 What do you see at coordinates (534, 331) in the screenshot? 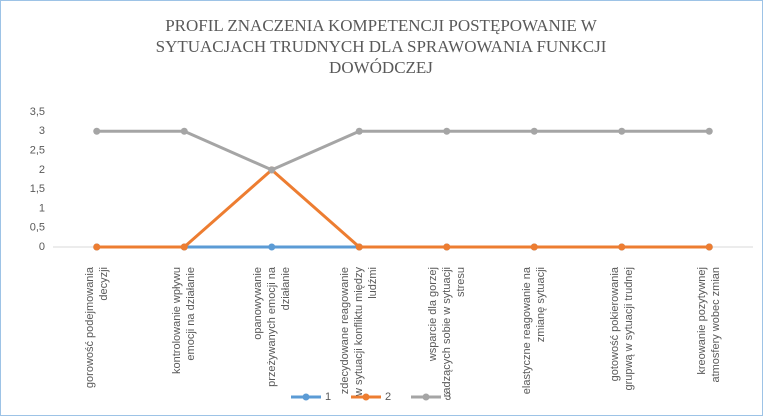
I see `x-tick-label: elastyczne reagowanie na zmianę sytuacji` at bounding box center [534, 331].